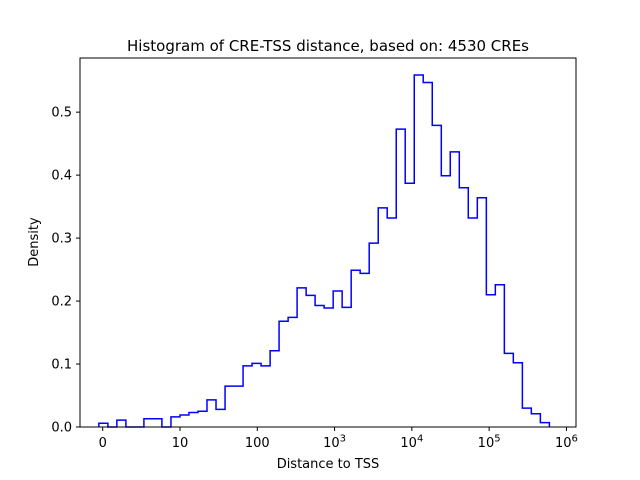  I want to click on x-tick-label: 10, so click(180, 443).